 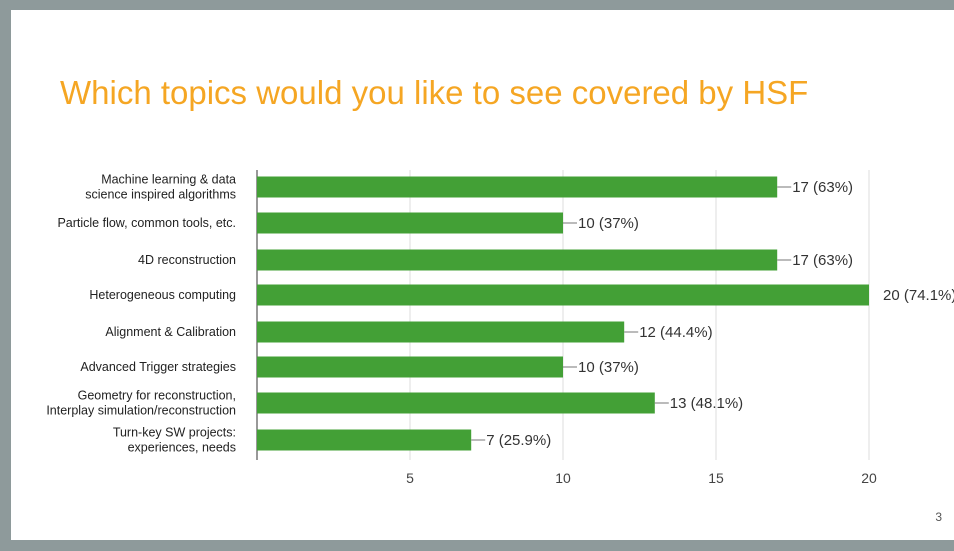 I want to click on category-label: Geometry for reconstruction,, so click(x=157, y=396).